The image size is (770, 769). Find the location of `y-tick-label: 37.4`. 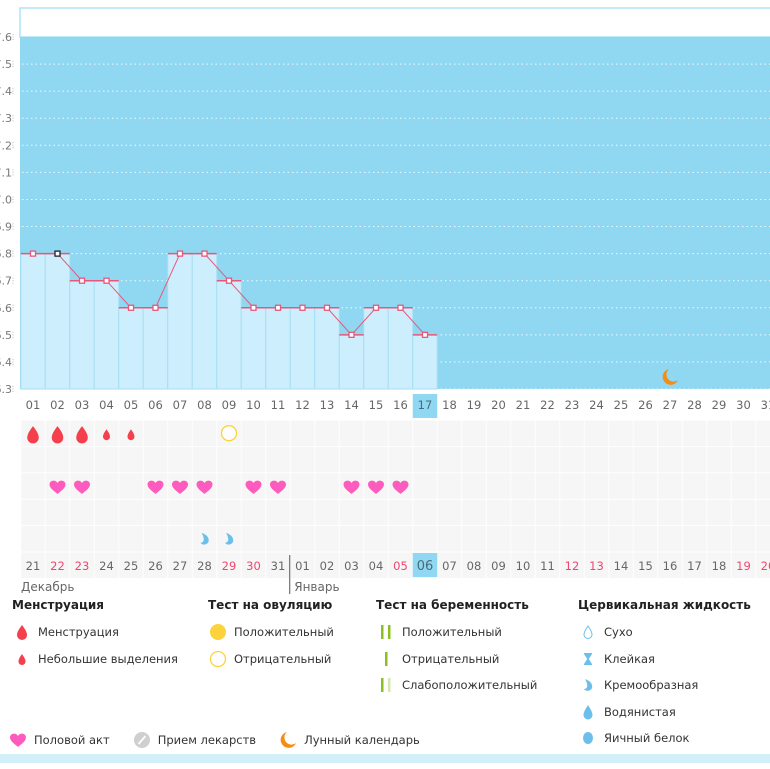

y-tick-label: 37.4 is located at coordinates (6, 91).